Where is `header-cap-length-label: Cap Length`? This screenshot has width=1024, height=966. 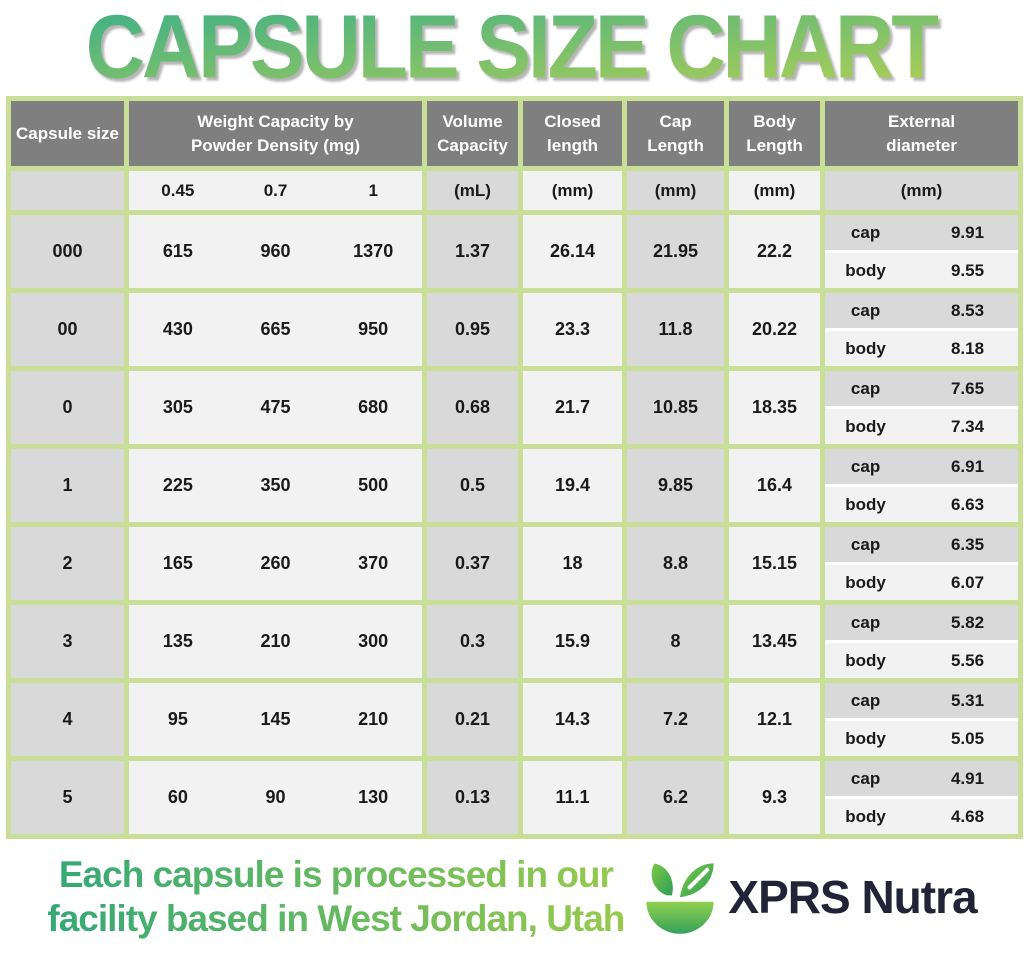
header-cap-length-label: Cap Length is located at coordinates (675, 133).